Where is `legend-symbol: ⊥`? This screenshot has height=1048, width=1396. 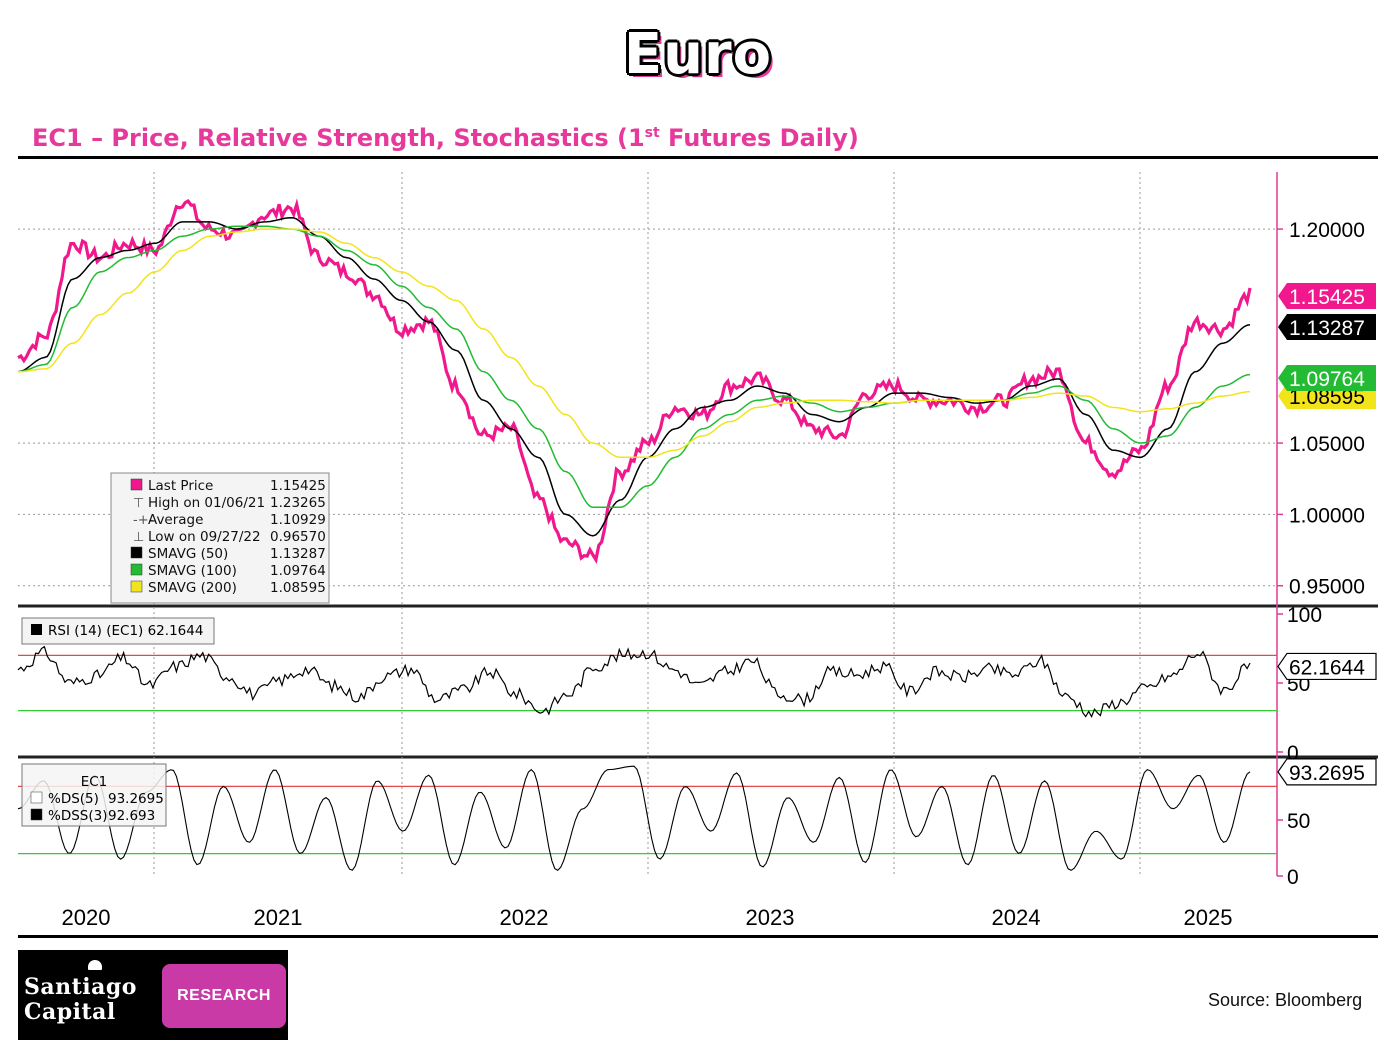 legend-symbol: ⊥ is located at coordinates (138, 537).